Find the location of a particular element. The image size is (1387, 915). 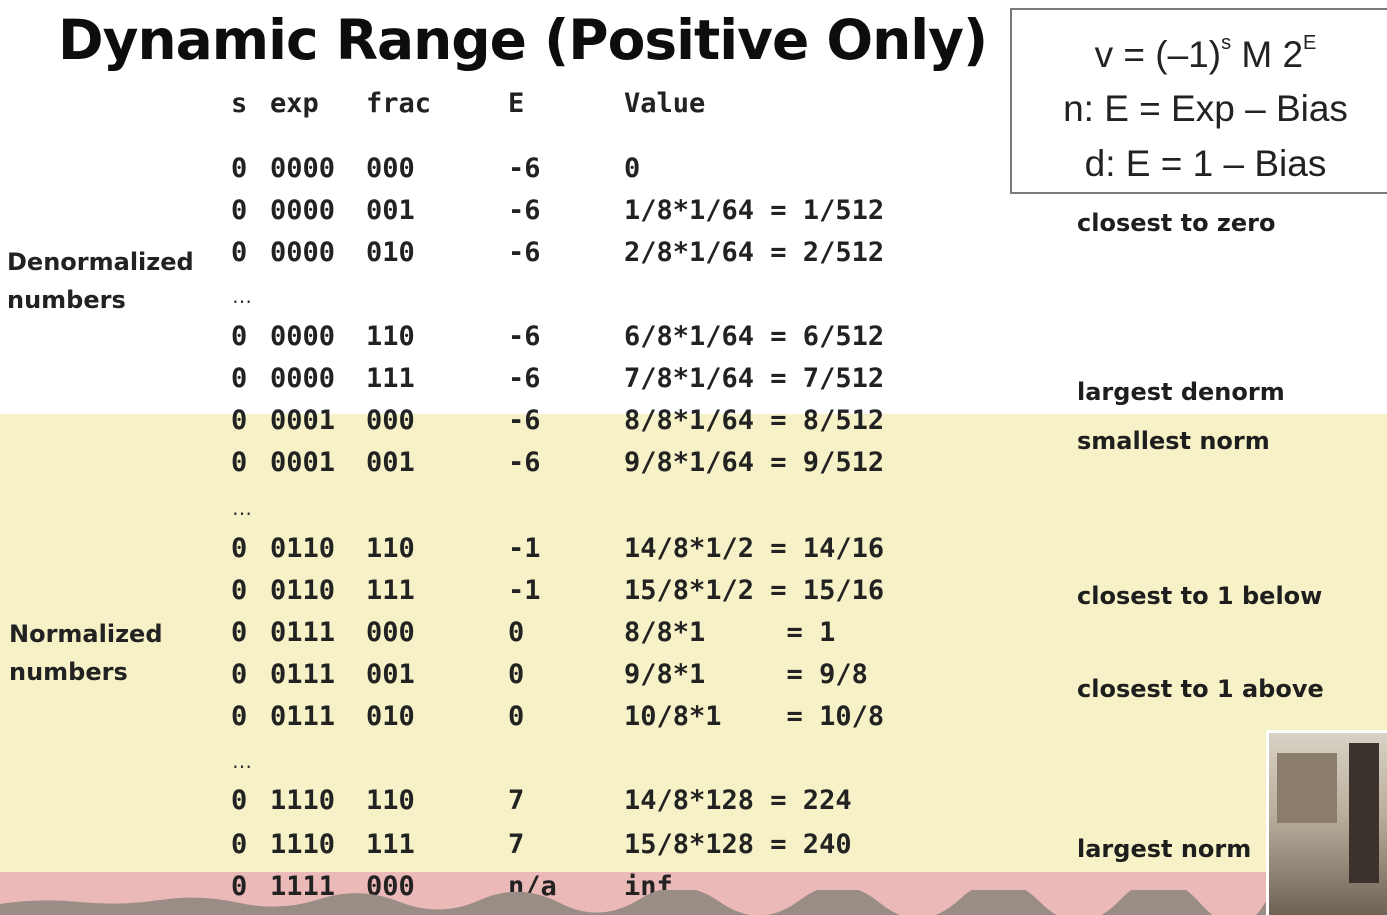

formula-denormalized-line: d: E = 1 – Bias is located at coordinates (1205, 163).